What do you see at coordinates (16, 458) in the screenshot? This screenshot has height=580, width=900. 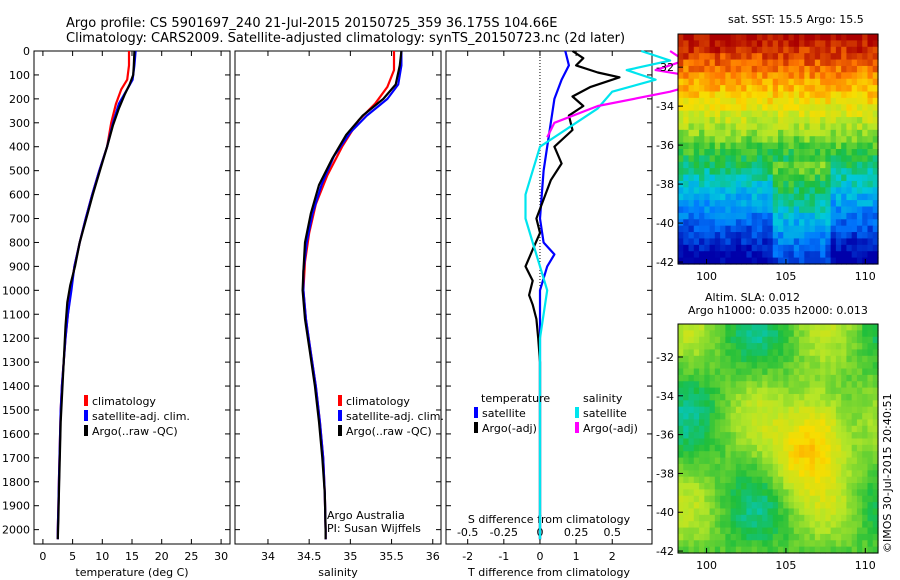 I see `y-tick-label: 1700` at bounding box center [16, 458].